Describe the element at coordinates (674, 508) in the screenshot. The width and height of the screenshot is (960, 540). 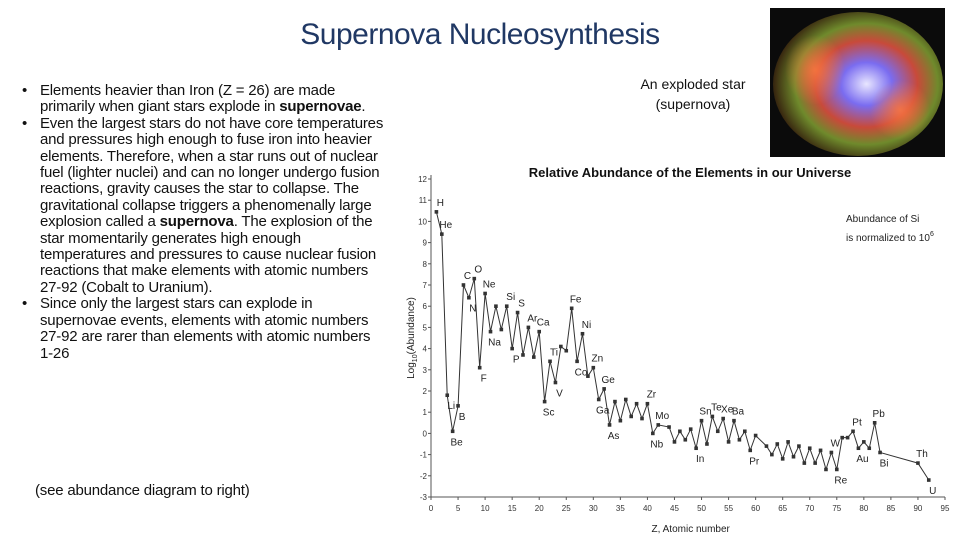
I see `x-tick-label: 45` at that location.